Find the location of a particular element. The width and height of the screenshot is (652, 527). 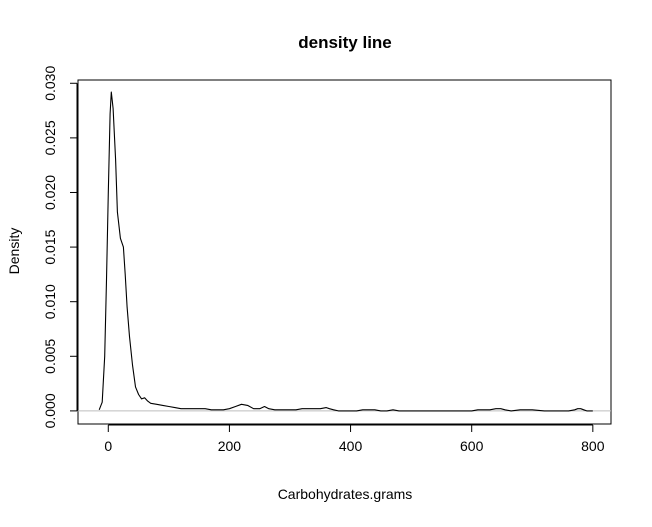

y-tick-label: 0.015 is located at coordinates (50, 246).